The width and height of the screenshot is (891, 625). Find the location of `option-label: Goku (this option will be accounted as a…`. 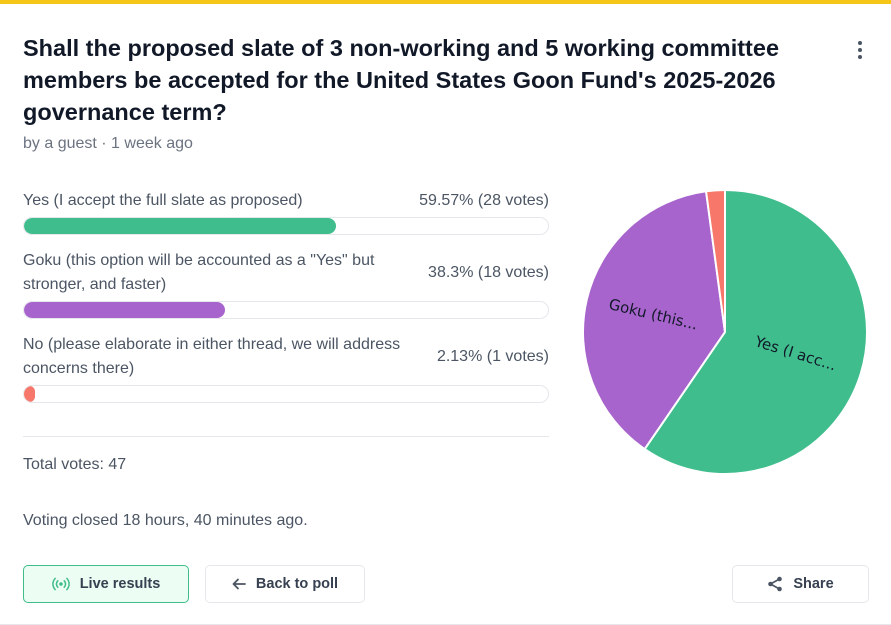

option-label: Goku (this option will be accounted as a… is located at coordinates (199, 272).